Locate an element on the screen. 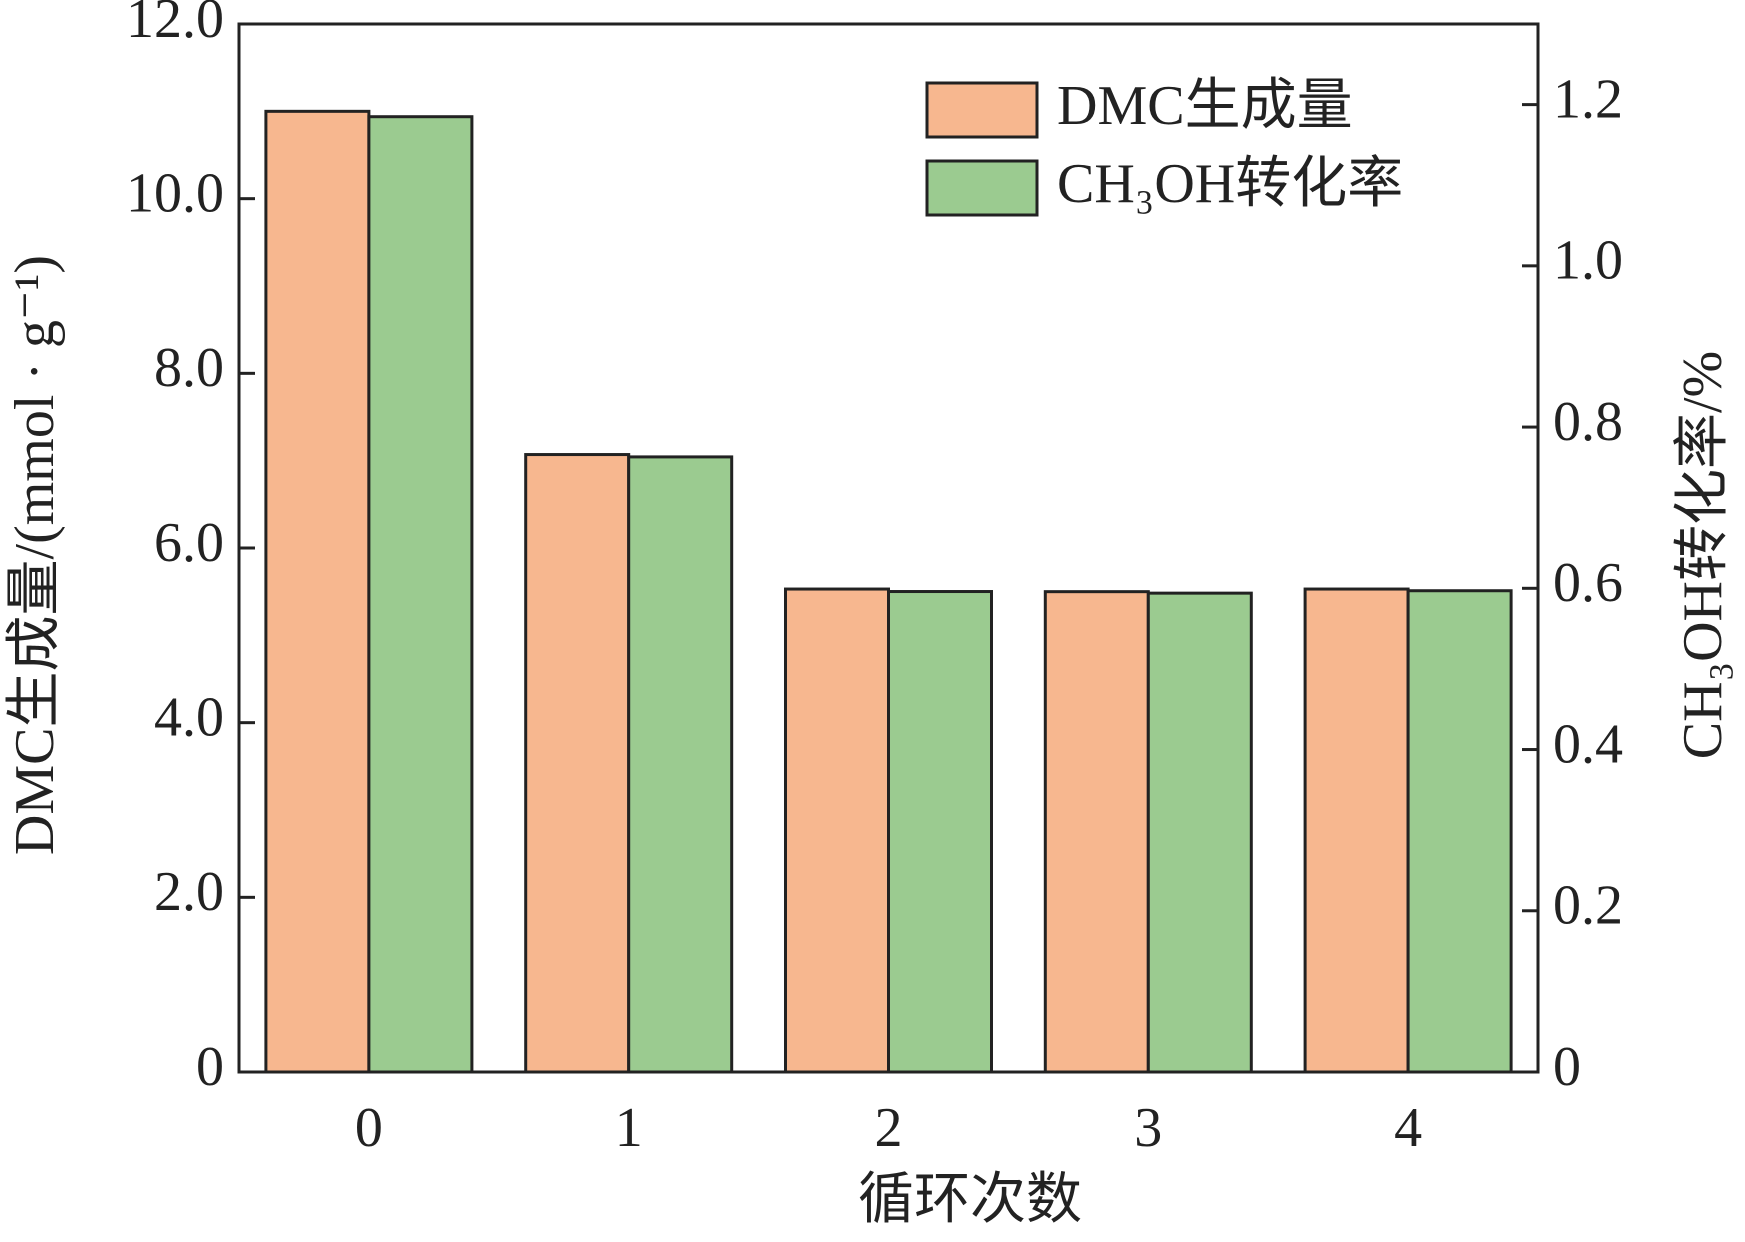 The image size is (1745, 1242). y-tick-label: 1.0 is located at coordinates (1588, 261).